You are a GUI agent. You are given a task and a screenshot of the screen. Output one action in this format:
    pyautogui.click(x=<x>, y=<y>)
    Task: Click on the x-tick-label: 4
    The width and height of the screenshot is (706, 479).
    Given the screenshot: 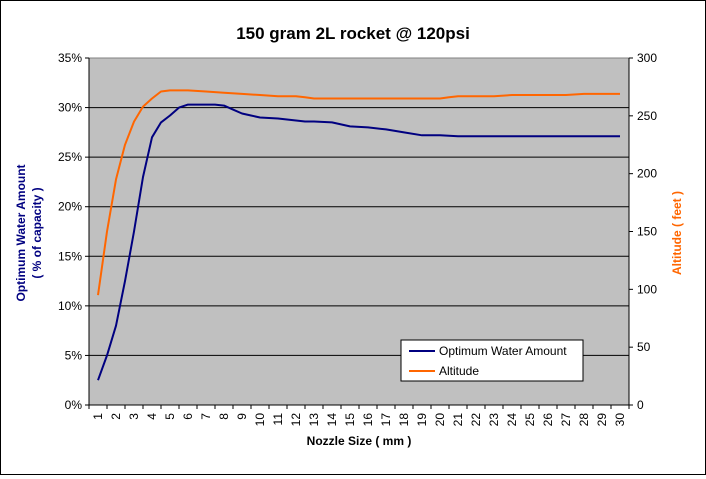 What is the action you would take?
    pyautogui.click(x=152, y=416)
    